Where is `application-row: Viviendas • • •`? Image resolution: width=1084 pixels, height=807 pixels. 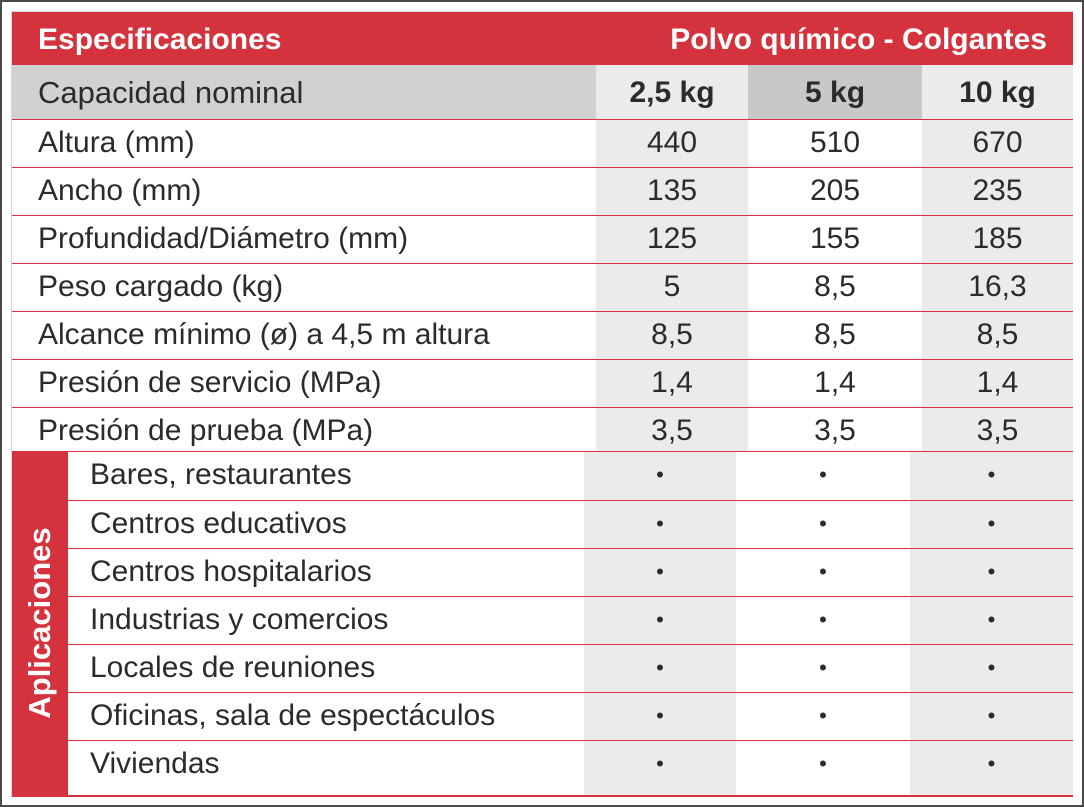 application-row: Viviendas • • • is located at coordinates (570, 768).